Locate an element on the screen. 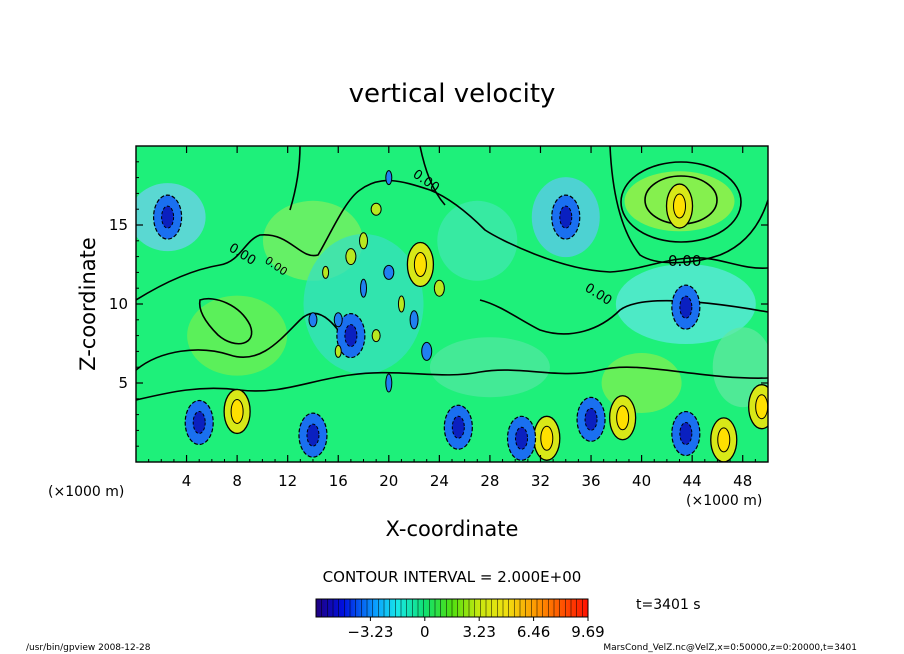 The height and width of the screenshot is (654, 904). zero-contour-main is located at coordinates (452, 240).